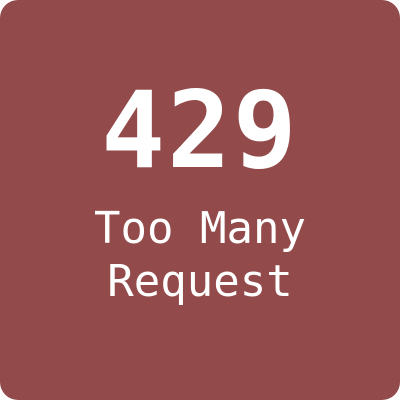 The image size is (400, 400). What do you see at coordinates (200, 228) in the screenshot?
I see `status-message-line1: Too Many` at bounding box center [200, 228].